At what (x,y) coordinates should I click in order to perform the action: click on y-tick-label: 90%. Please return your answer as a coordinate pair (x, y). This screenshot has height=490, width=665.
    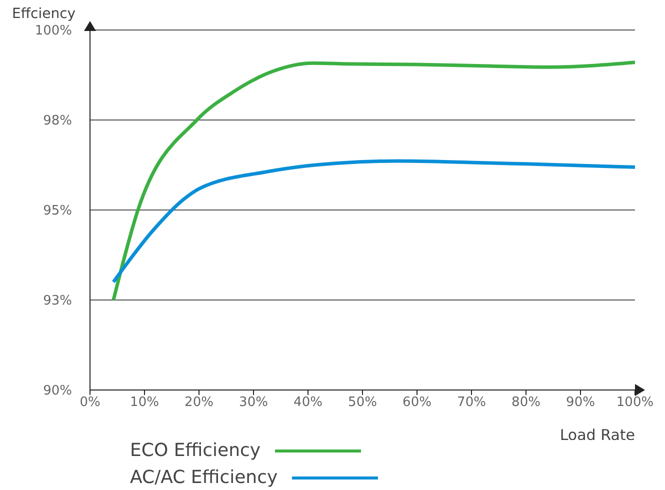
    Looking at the image, I should click on (57, 391).